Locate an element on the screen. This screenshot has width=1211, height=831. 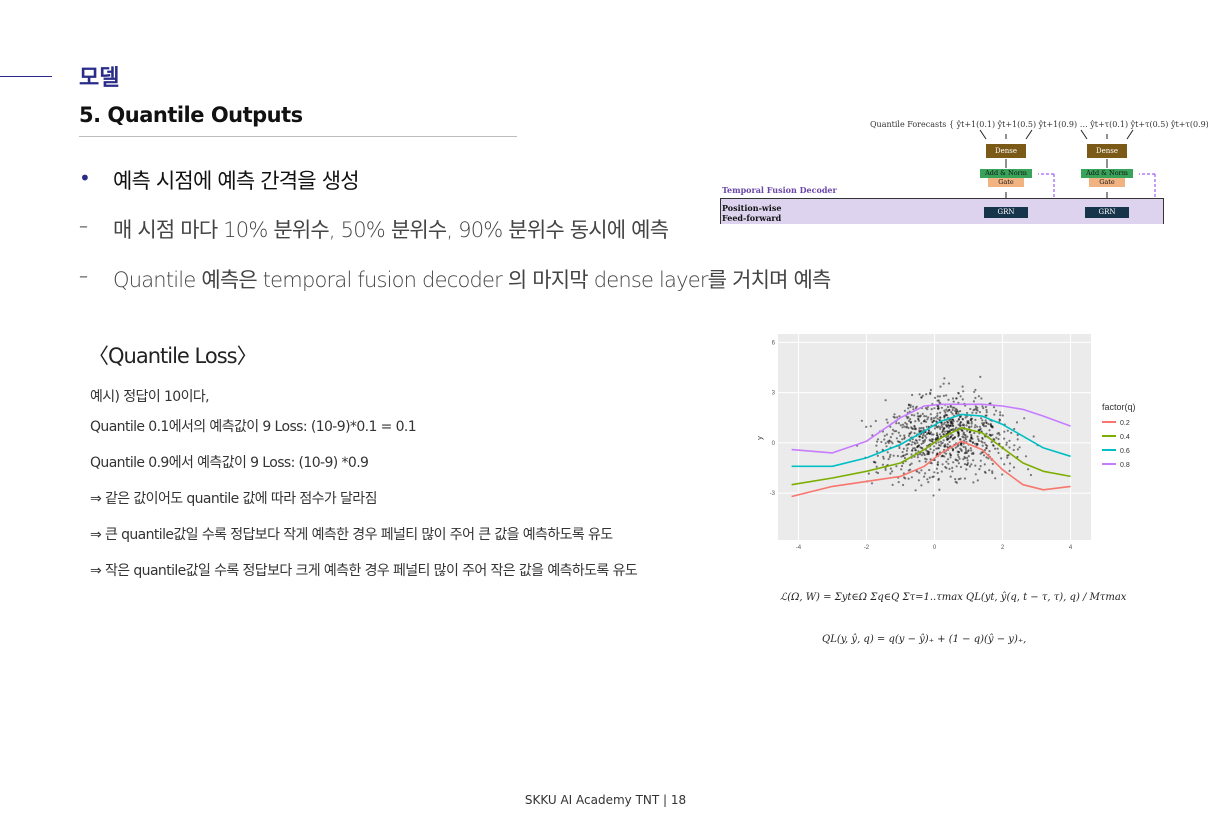
quantile-regression-chart: -4 -2 0 2 4 6 3 0 -3 y factor(q) 0.2 0.4 0.6 0.8 is located at coordinates (947, 442).